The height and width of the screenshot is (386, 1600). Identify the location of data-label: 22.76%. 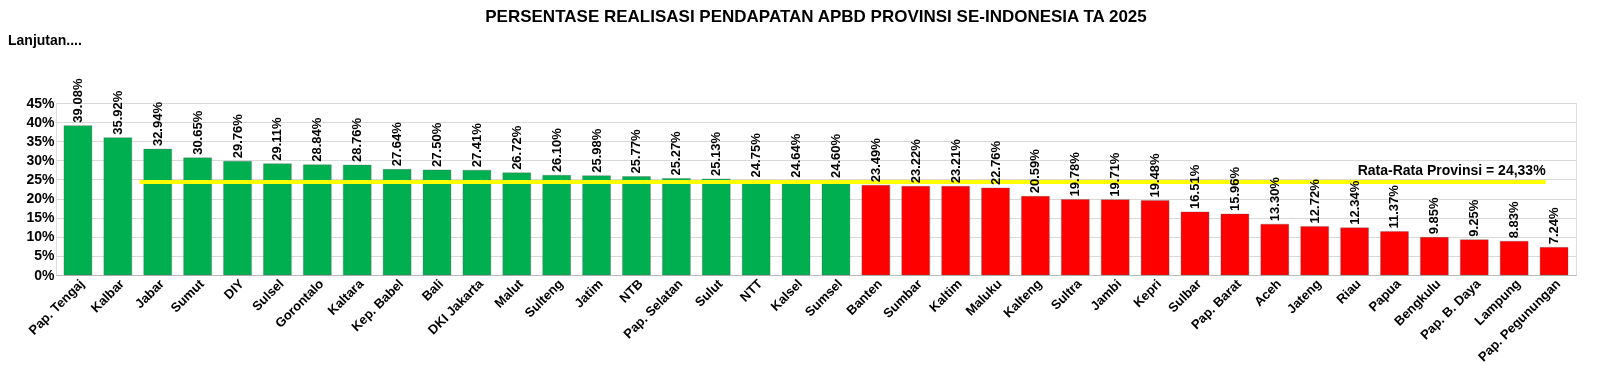
(995, 163).